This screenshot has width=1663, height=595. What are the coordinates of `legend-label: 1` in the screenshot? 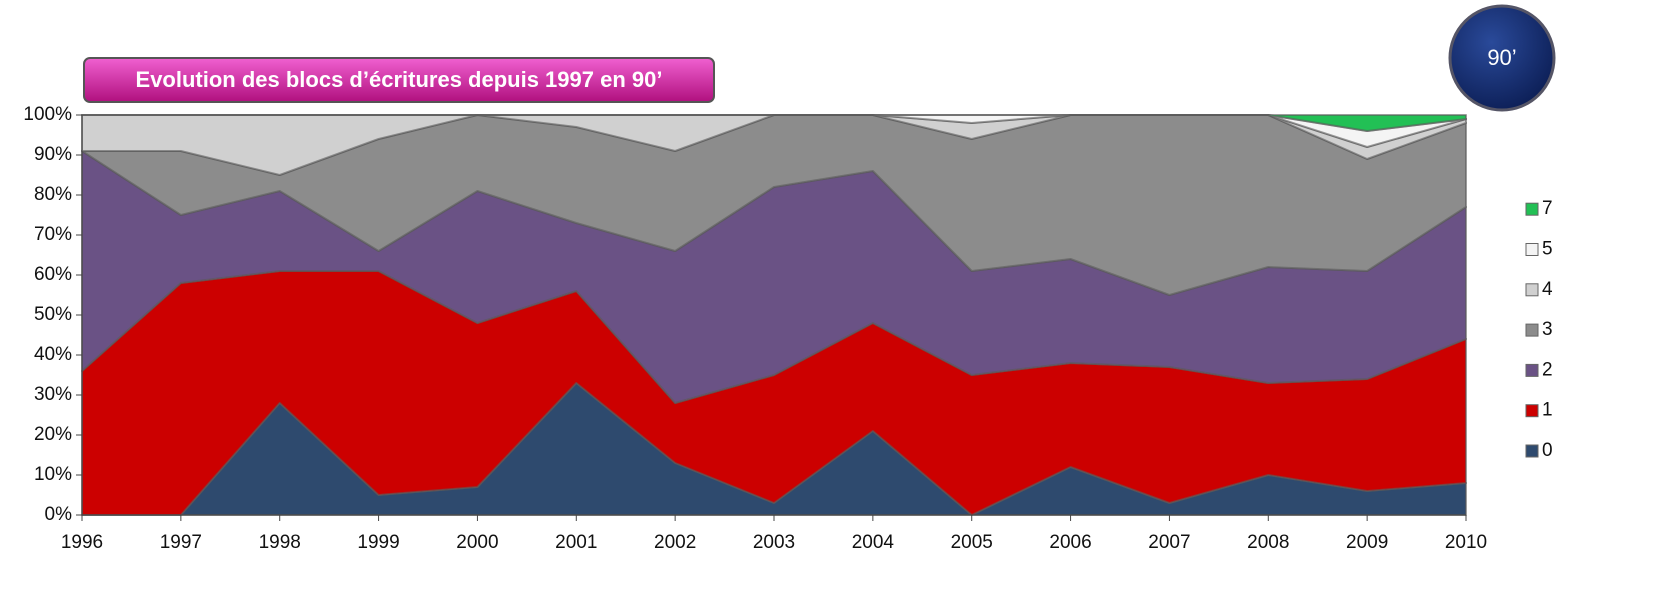 It's located at (1547, 410).